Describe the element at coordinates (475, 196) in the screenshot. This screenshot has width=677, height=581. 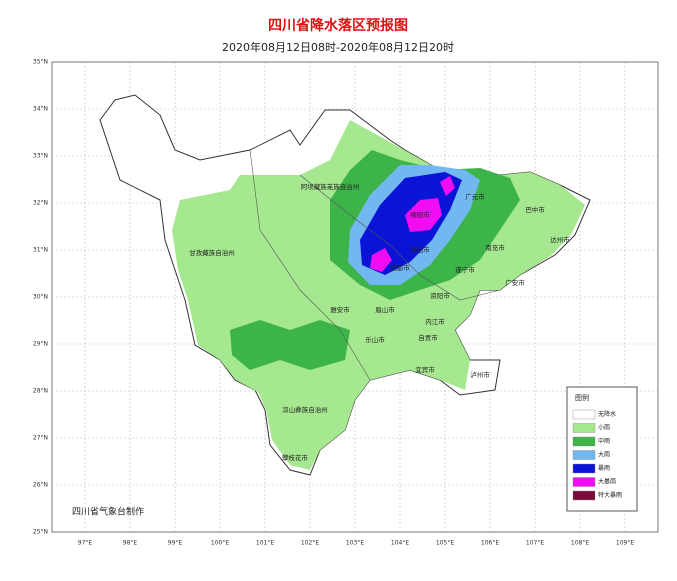
I see `place-label: 广元市` at that location.